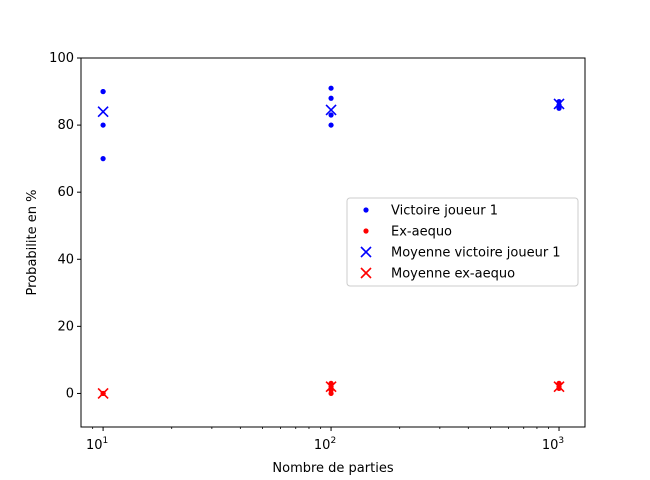 The width and height of the screenshot is (650, 480). Describe the element at coordinates (65, 125) in the screenshot. I see `y-tick-label: 80` at that location.